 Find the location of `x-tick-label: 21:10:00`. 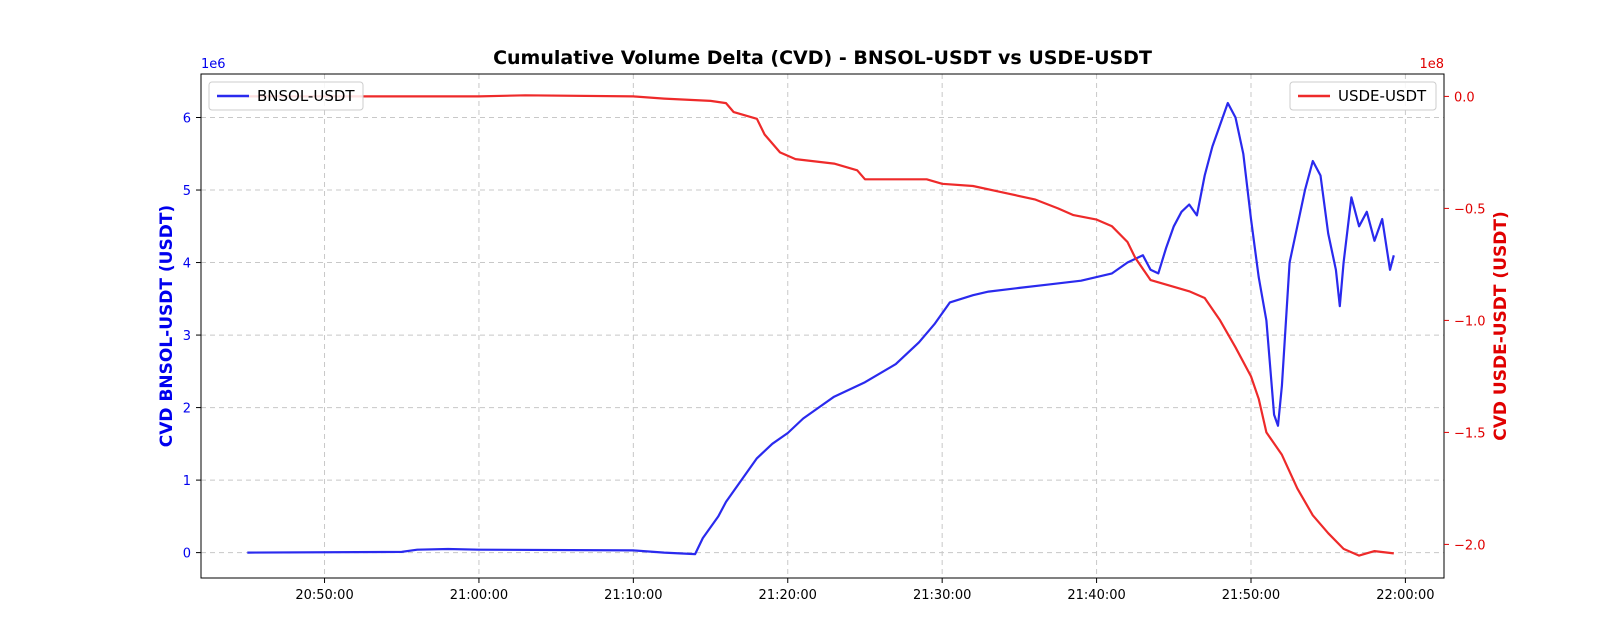

x-tick-label: 21:10:00 is located at coordinates (633, 595).